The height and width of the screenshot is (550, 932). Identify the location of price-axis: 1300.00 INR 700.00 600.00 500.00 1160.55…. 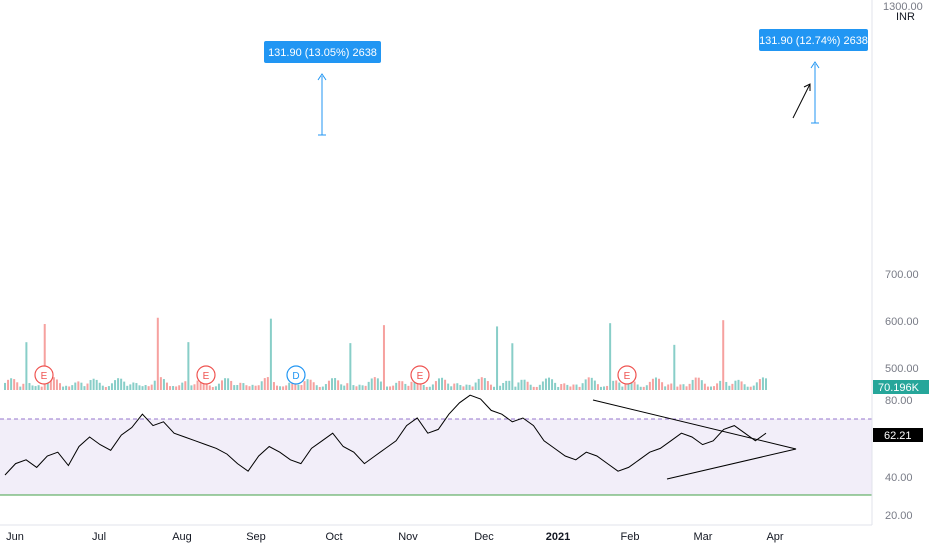
(900, 262).